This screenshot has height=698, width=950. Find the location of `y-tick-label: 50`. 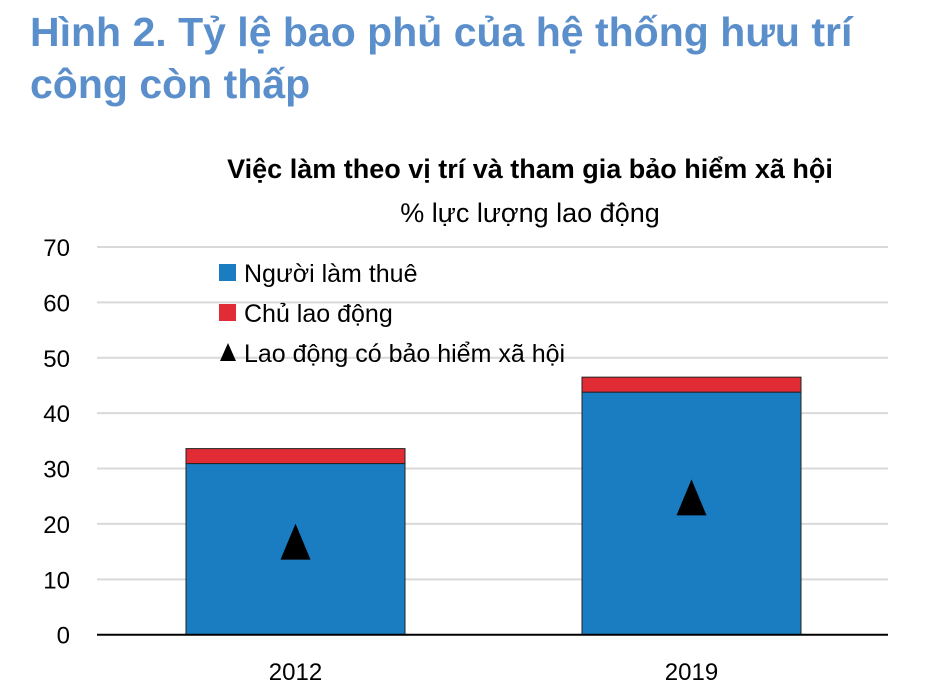

y-tick-label: 50 is located at coordinates (56, 359).